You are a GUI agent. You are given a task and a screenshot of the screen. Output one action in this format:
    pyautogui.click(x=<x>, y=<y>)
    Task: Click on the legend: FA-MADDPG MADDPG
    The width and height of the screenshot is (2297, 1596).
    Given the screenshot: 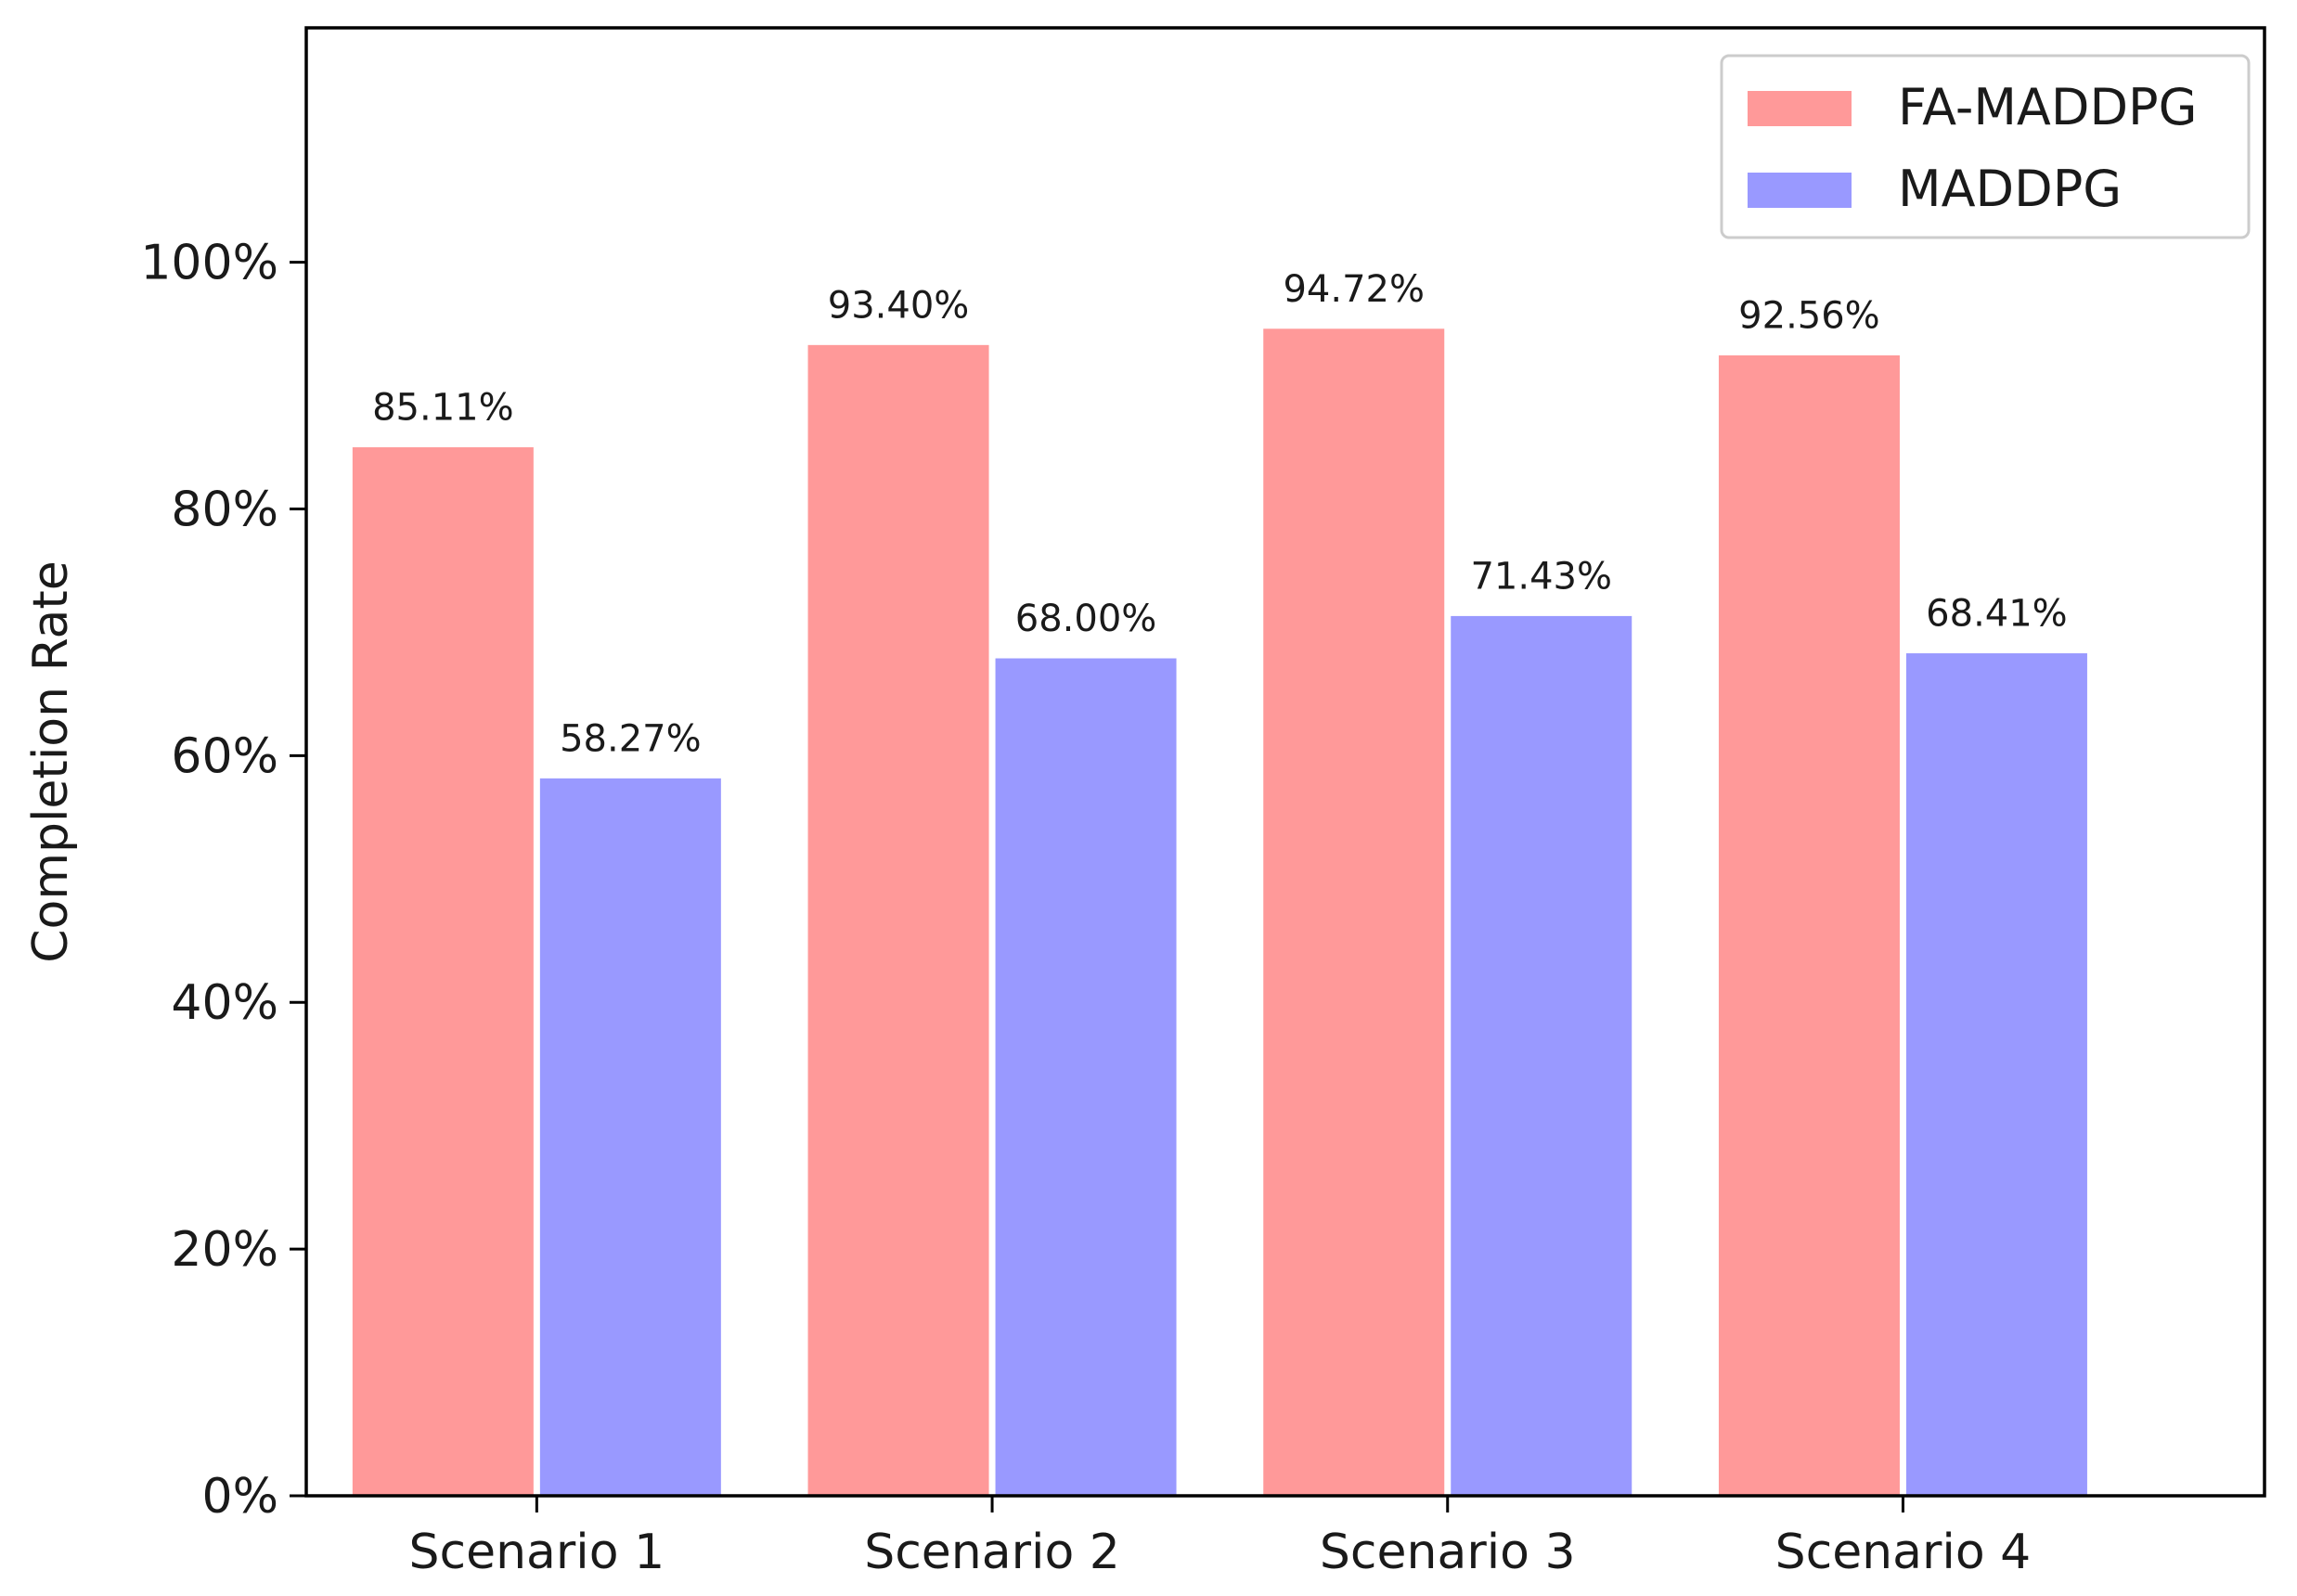 What is the action you would take?
    pyautogui.click(x=1985, y=147)
    